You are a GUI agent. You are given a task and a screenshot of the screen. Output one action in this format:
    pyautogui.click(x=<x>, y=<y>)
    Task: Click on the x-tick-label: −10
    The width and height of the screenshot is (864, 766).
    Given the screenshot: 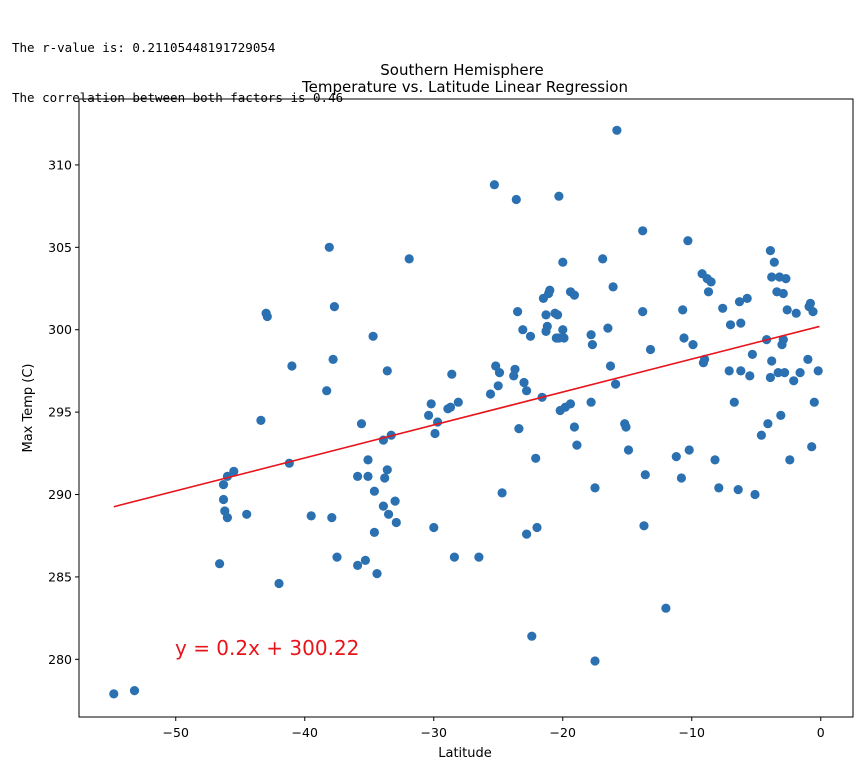 What is the action you would take?
    pyautogui.click(x=692, y=732)
    